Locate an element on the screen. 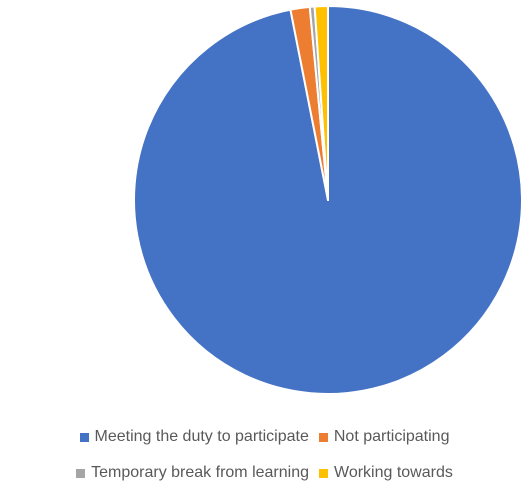 The width and height of the screenshot is (529, 492). legend-label-working-towards: Working towards is located at coordinates (393, 472).